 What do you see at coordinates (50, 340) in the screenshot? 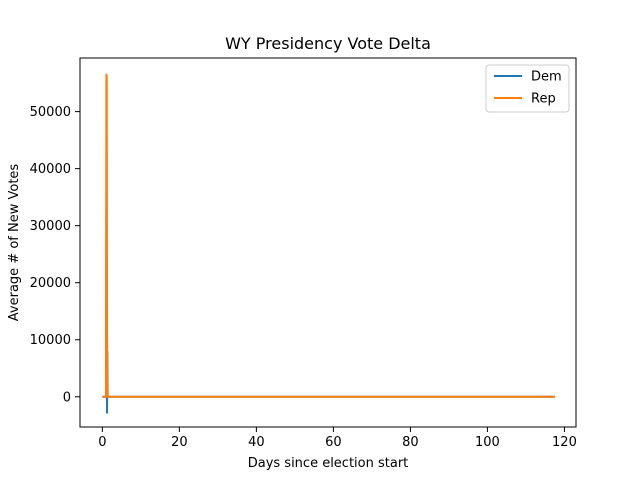
I see `y-tick-label: 10000` at bounding box center [50, 340].